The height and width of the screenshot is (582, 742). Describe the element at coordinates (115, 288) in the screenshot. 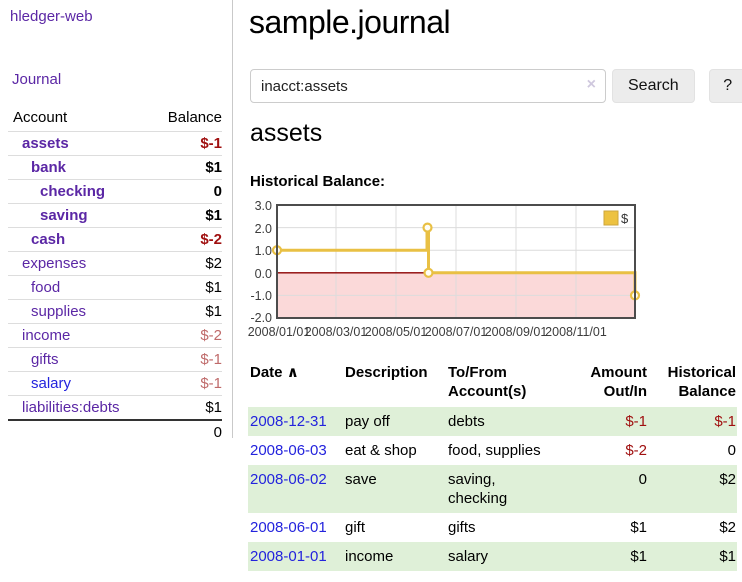

I see `account-row: food $1` at that location.